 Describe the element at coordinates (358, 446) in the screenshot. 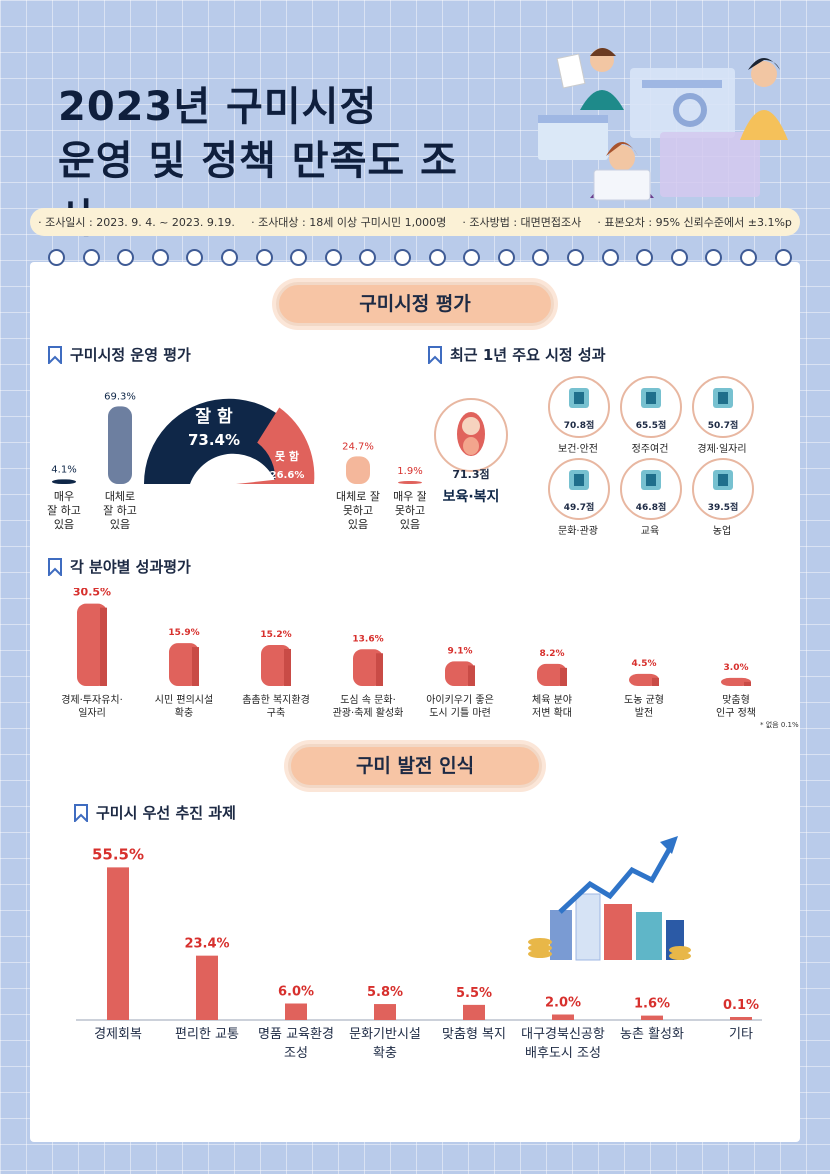

I see `op-bar-value: 24.7%` at that location.